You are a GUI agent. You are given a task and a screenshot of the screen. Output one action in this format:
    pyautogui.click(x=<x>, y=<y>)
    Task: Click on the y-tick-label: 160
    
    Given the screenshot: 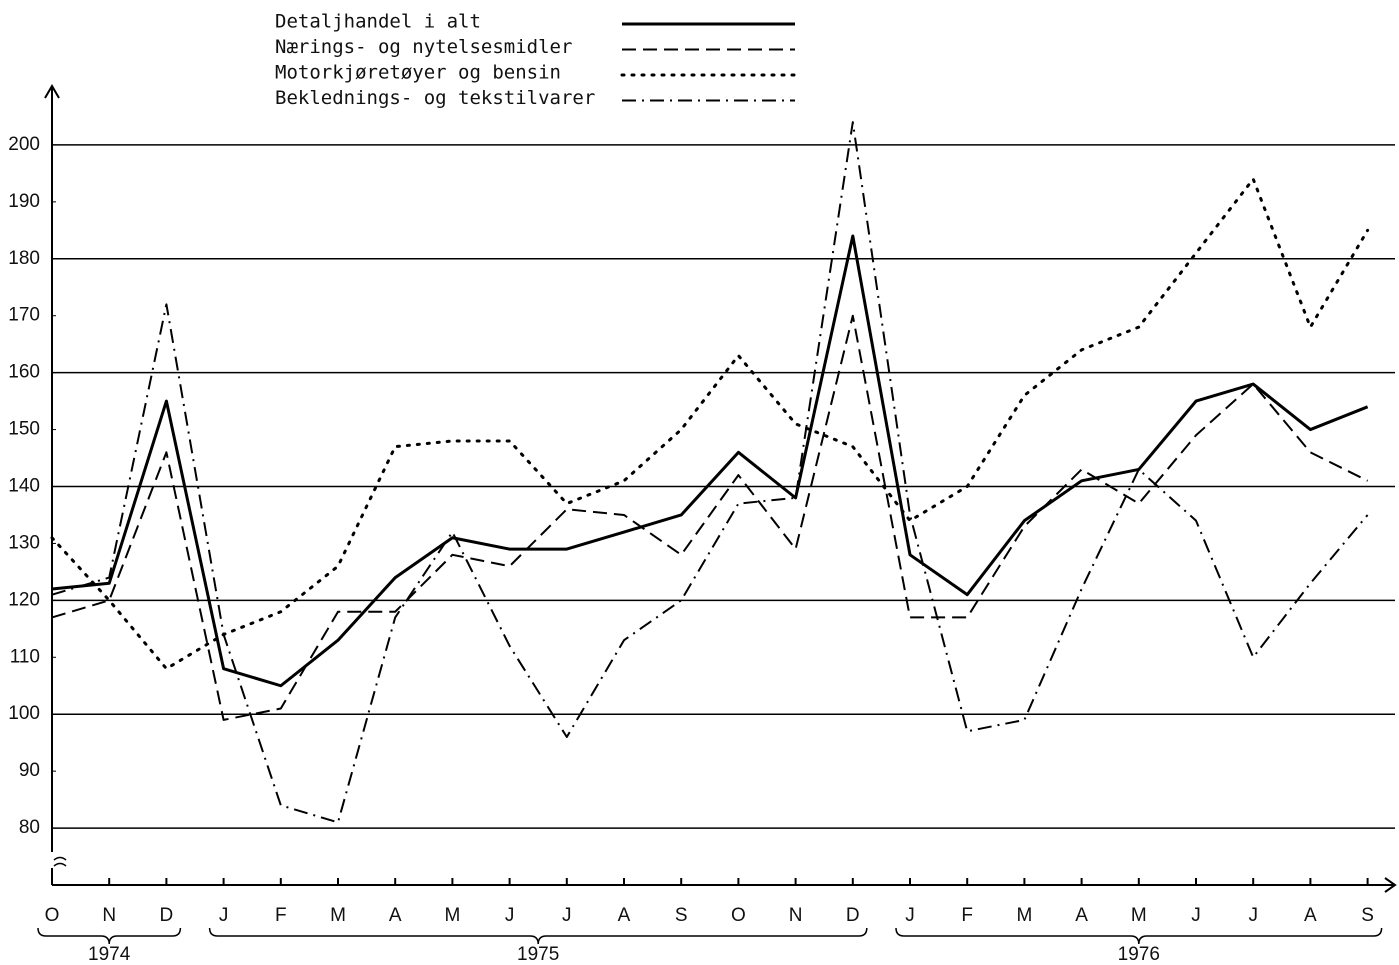 What is the action you would take?
    pyautogui.click(x=24, y=372)
    